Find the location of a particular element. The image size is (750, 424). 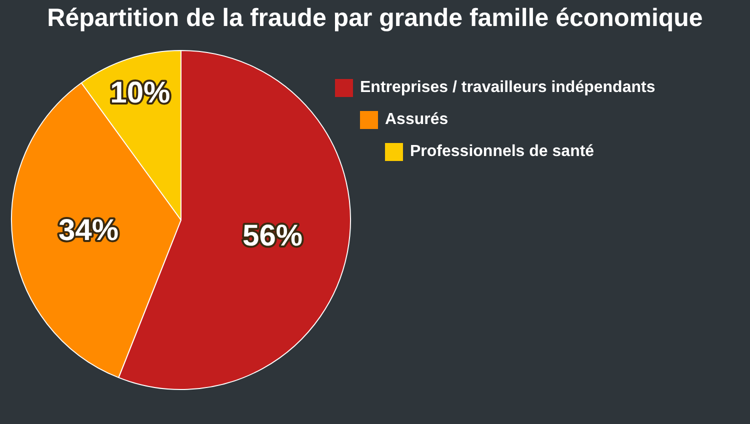

data-label: 10% is located at coordinates (140, 93).